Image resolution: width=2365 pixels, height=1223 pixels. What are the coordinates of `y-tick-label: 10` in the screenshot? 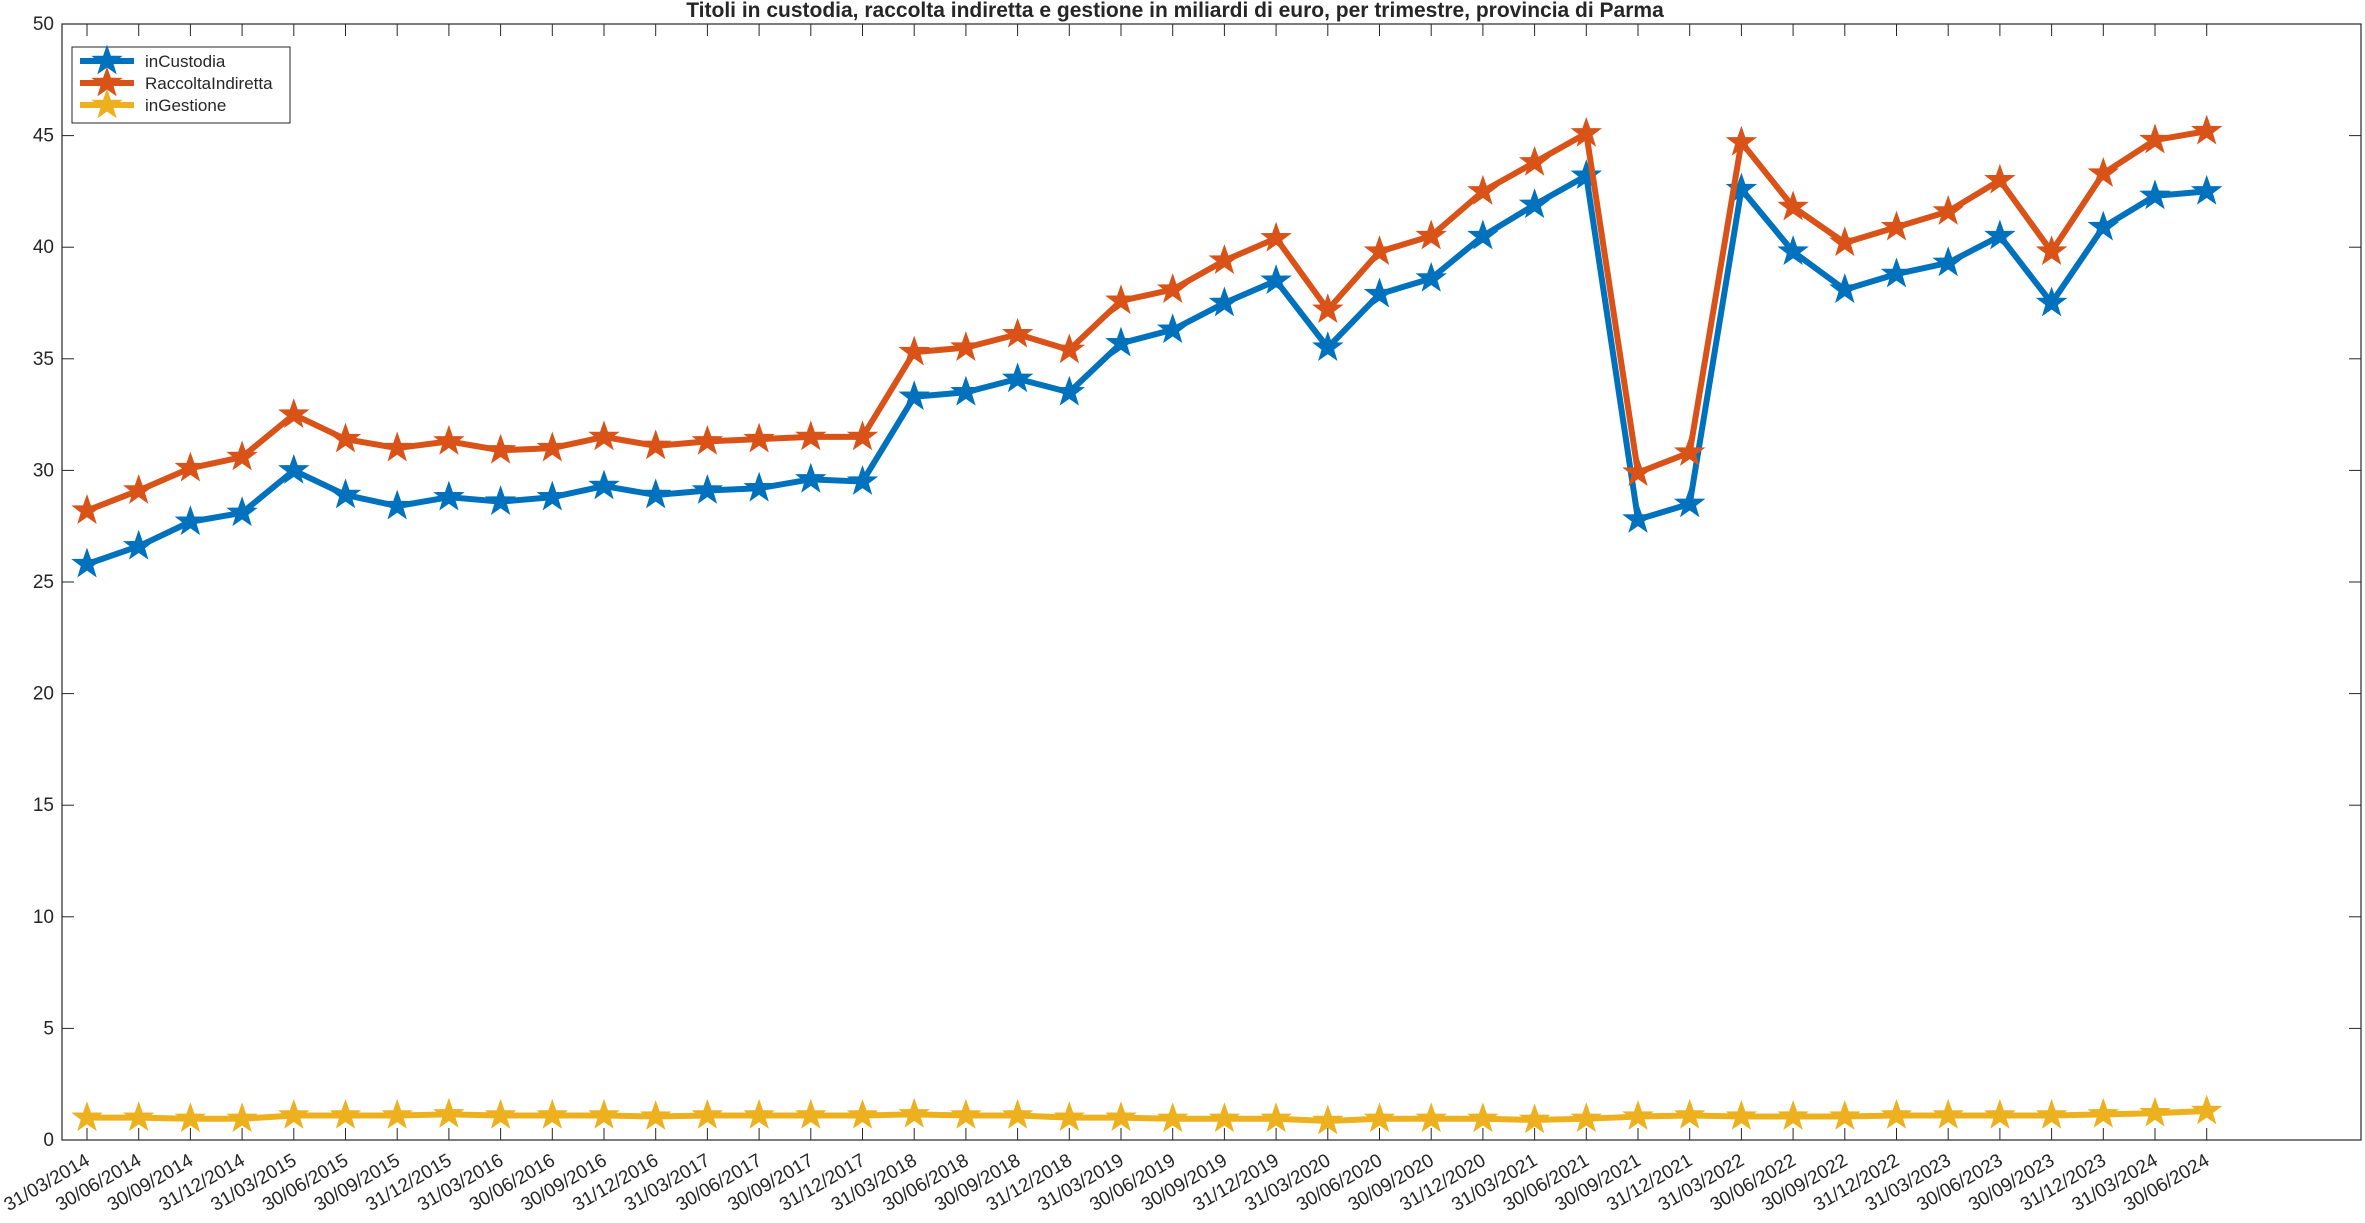 It's located at (43, 917).